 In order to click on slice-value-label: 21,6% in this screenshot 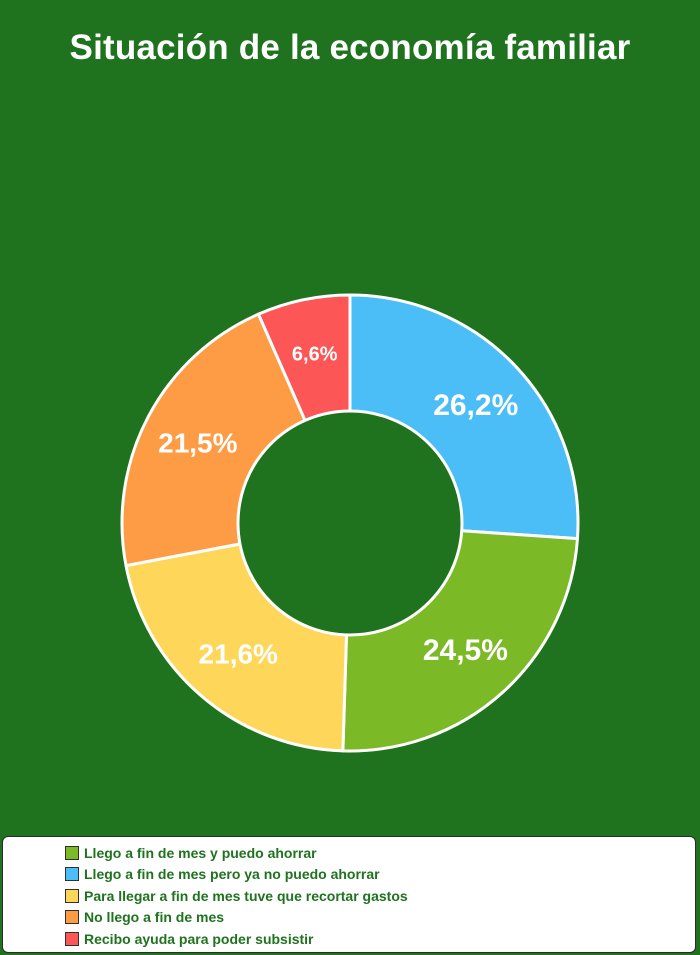, I will do `click(238, 653)`.